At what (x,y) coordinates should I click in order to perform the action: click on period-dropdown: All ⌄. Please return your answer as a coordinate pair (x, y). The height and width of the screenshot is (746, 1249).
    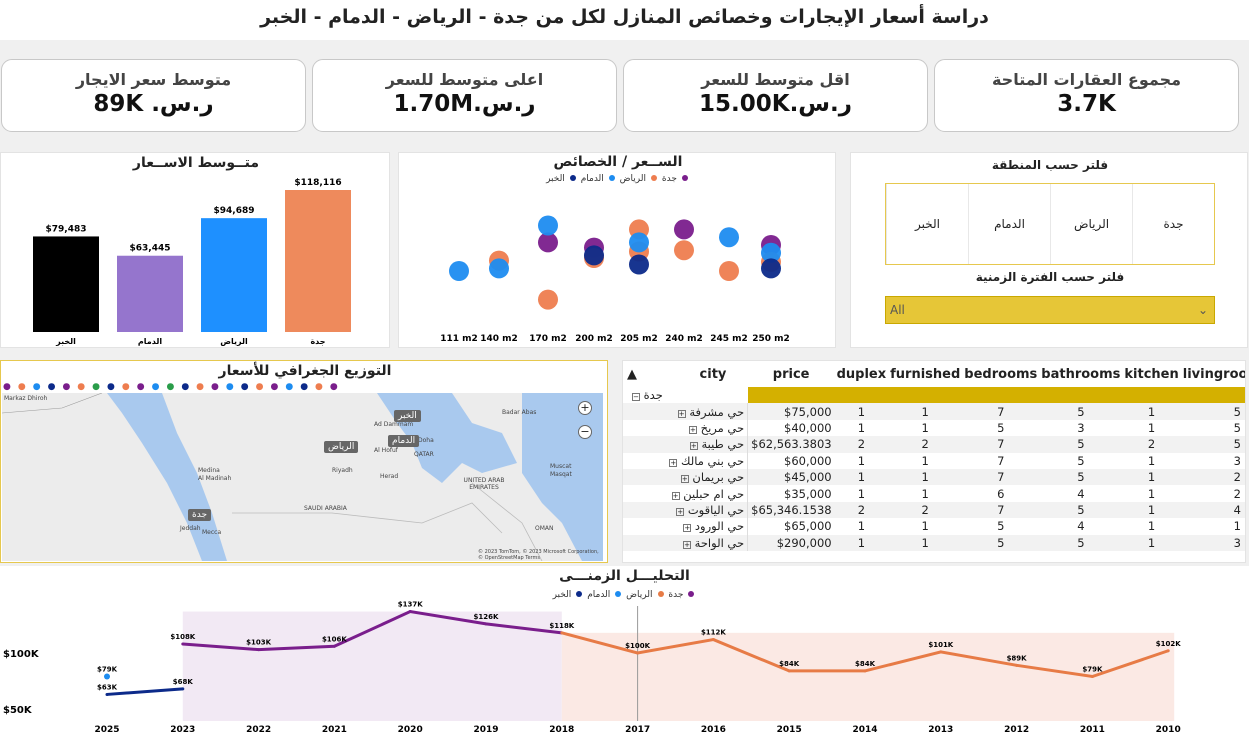
    Looking at the image, I should click on (1050, 310).